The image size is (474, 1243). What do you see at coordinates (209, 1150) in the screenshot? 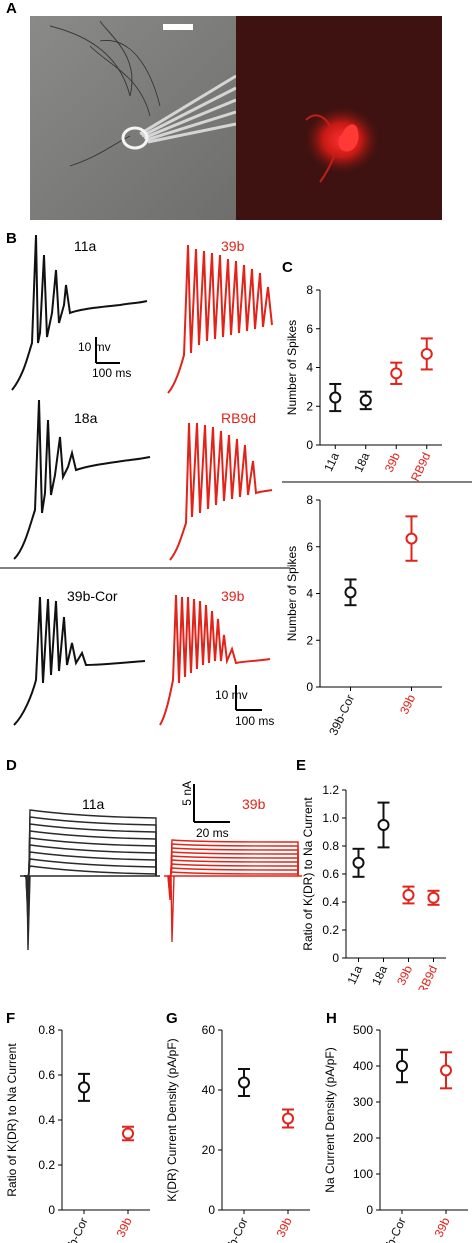
I see `y-tick-label: 20` at bounding box center [209, 1150].